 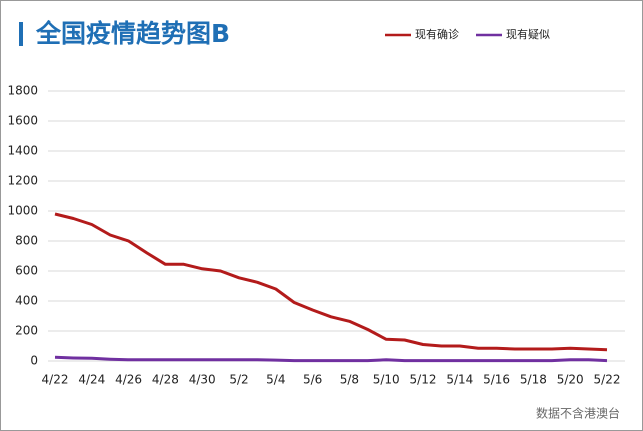 What do you see at coordinates (21, 34) in the screenshot?
I see `title-bar` at bounding box center [21, 34].